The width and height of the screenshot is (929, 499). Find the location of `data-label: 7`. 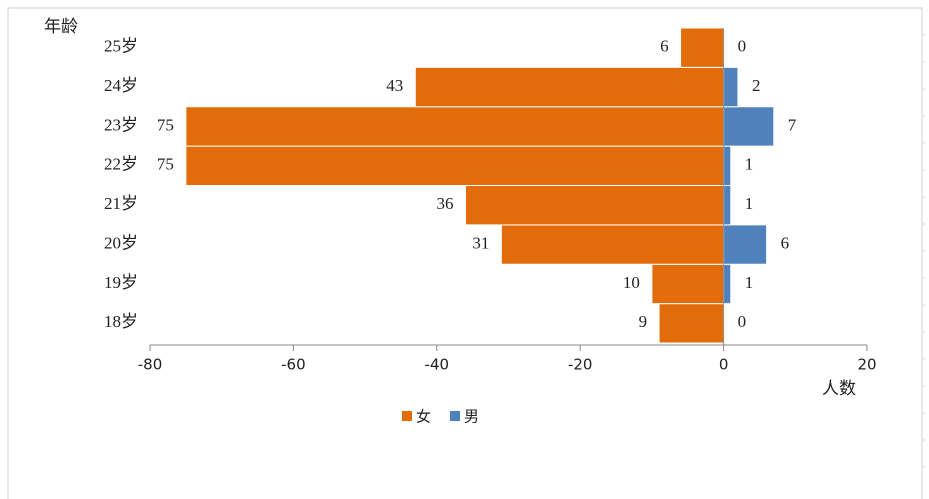

data-label: 7 is located at coordinates (792, 124).